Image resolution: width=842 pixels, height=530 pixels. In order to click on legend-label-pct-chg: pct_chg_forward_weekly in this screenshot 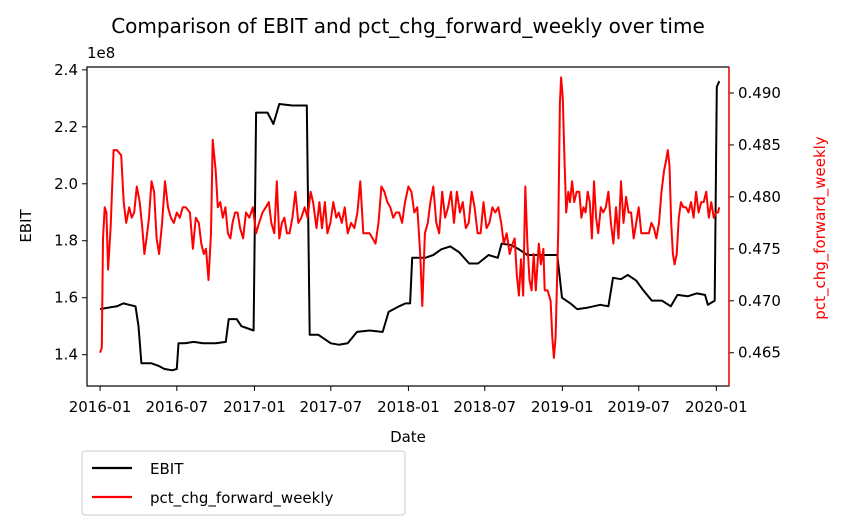, I will do `click(242, 498)`.